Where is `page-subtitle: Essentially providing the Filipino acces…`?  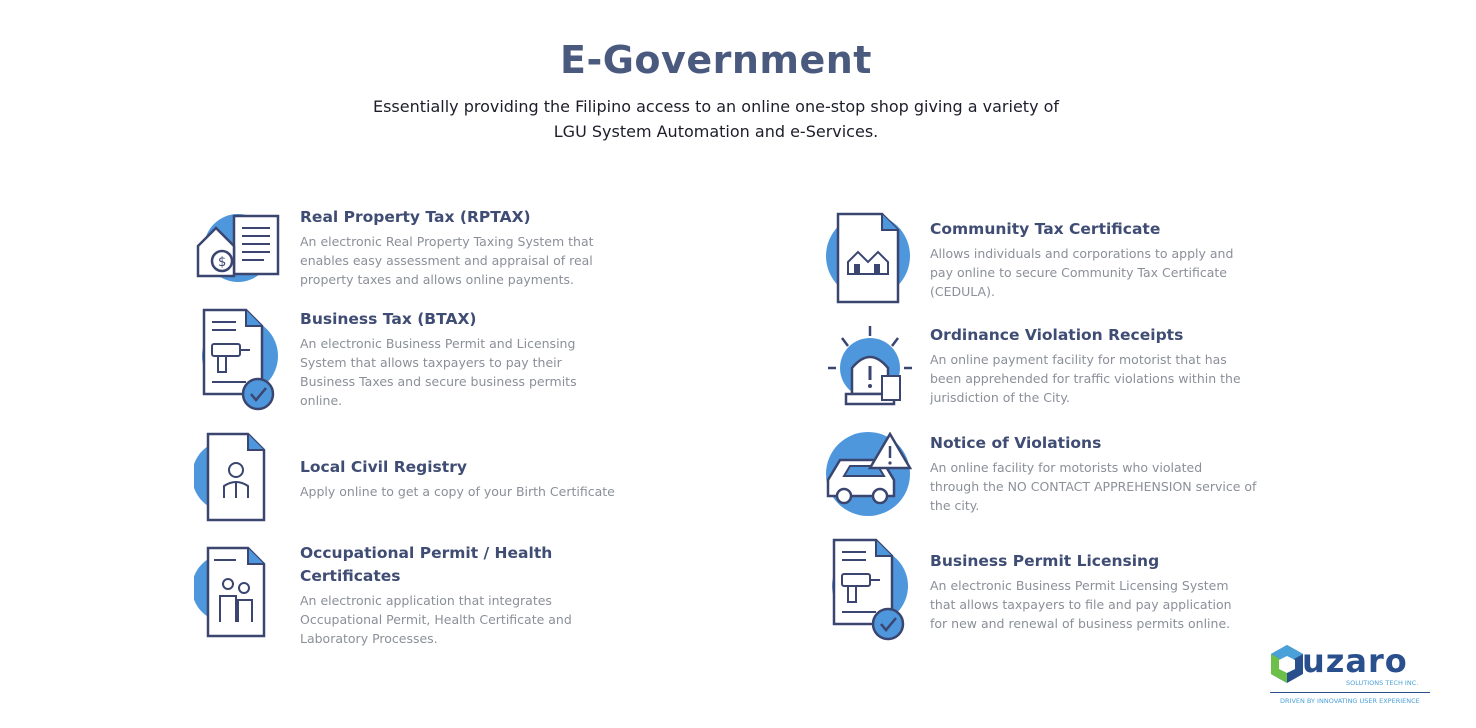 page-subtitle: Essentially providing the Filipino acces… is located at coordinates (716, 119).